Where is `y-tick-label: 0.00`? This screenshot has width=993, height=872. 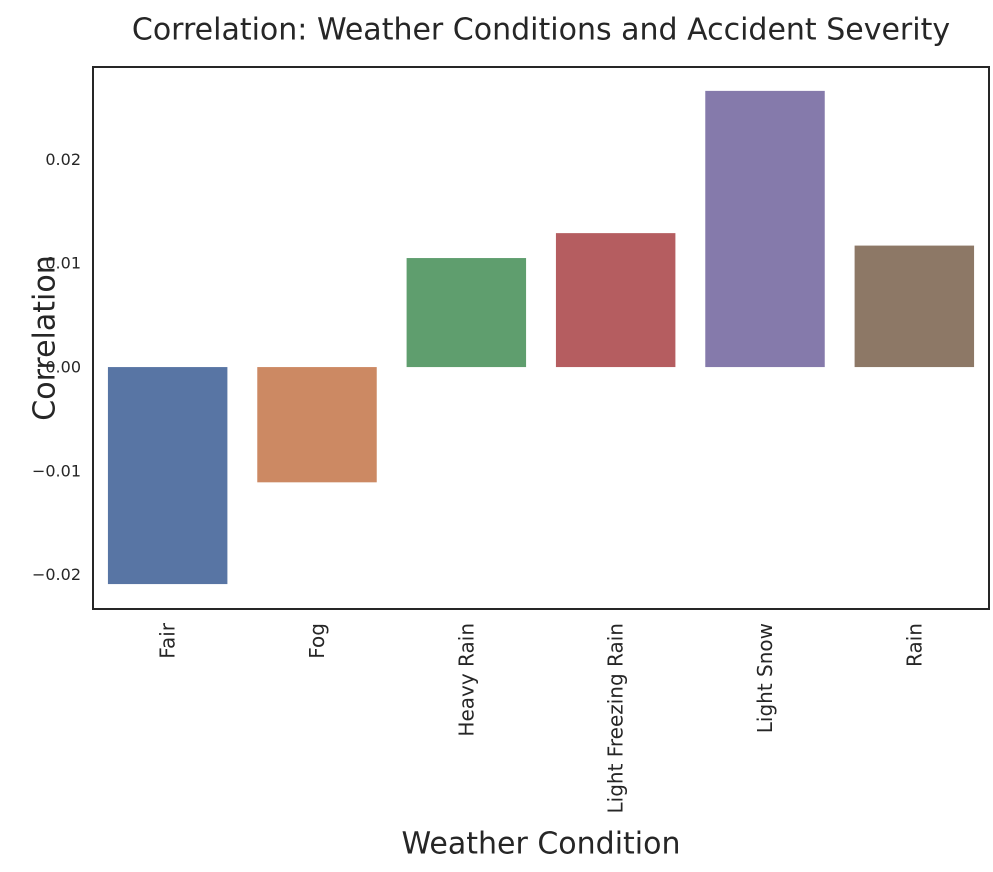
y-tick-label: 0.00 is located at coordinates (63, 367).